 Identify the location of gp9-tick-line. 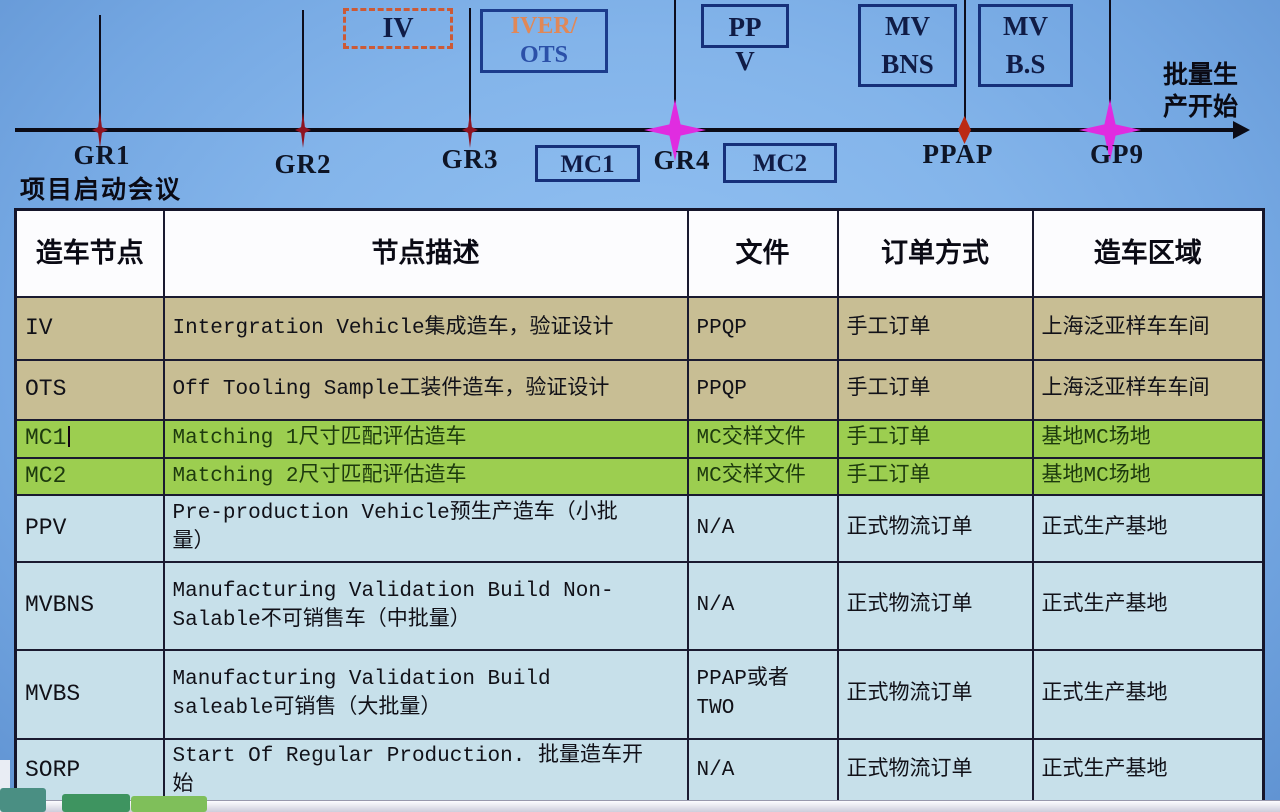
(1110, 65).